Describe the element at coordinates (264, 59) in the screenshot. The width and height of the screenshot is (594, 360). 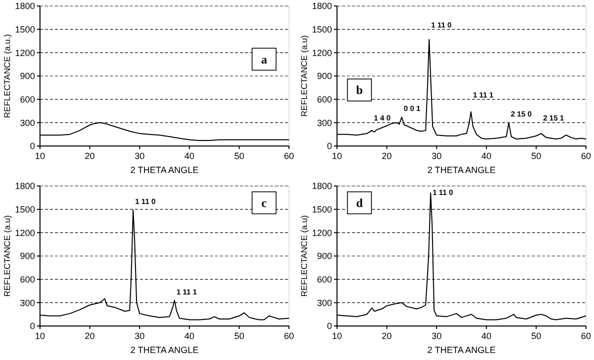
I see `annotation: a` at that location.